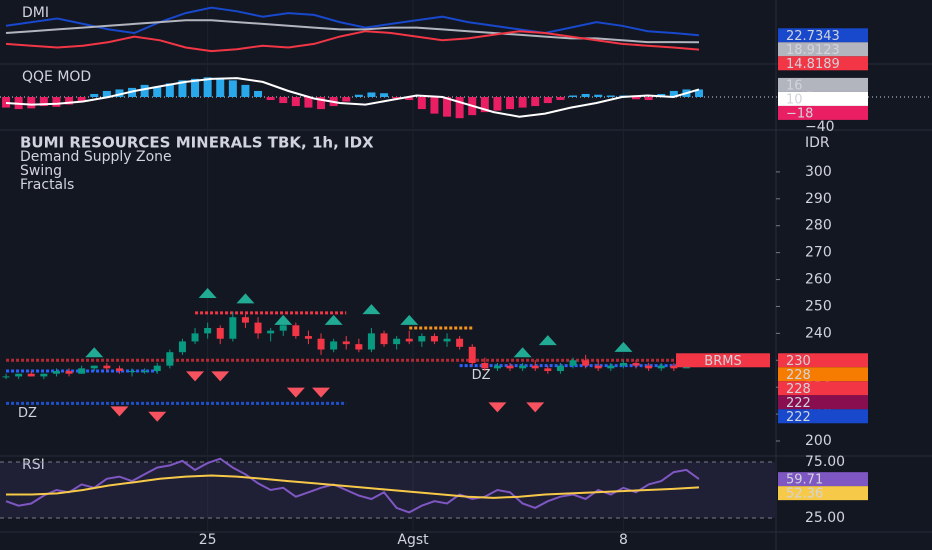 This screenshot has width=932, height=550. What do you see at coordinates (820, 127) in the screenshot?
I see `y-tick-label: −40` at bounding box center [820, 127].